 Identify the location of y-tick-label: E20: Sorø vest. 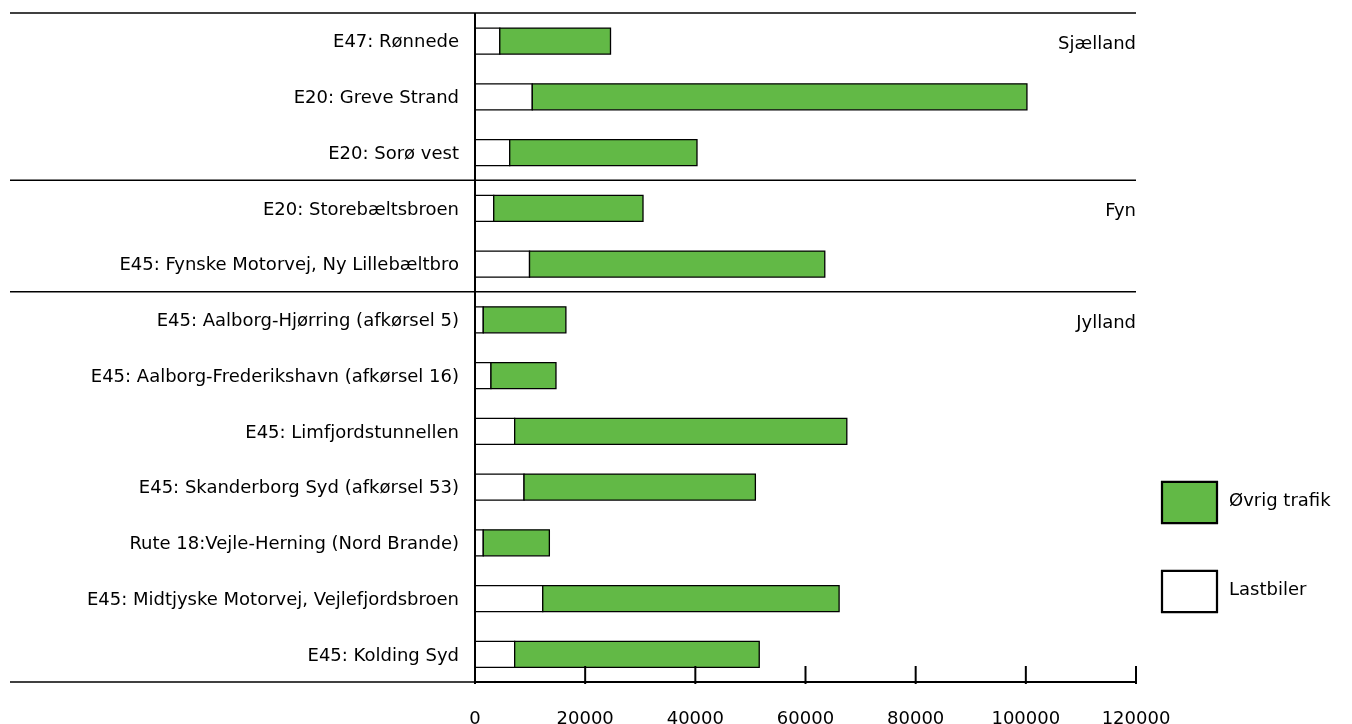
(393, 152).